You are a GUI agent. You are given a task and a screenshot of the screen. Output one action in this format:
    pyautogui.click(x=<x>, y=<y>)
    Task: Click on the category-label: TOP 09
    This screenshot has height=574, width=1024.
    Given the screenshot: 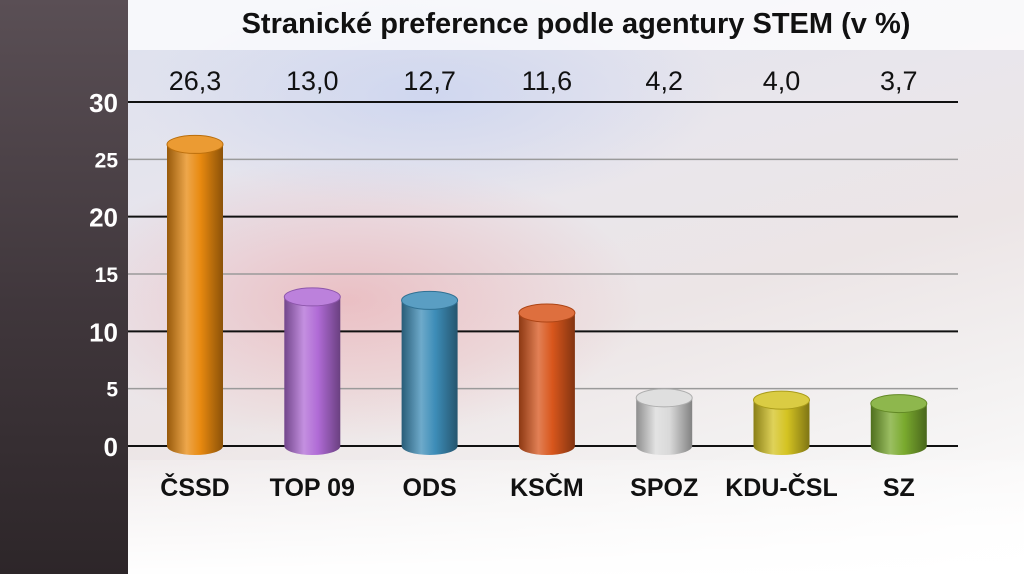 What is the action you would take?
    pyautogui.click(x=312, y=488)
    